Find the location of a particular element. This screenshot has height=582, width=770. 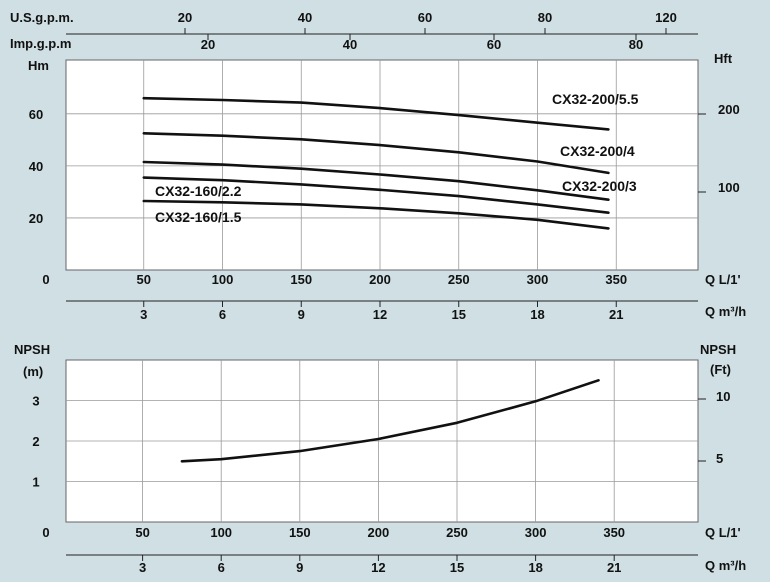

npsh-ft-tick-label: 10 is located at coordinates (723, 396).